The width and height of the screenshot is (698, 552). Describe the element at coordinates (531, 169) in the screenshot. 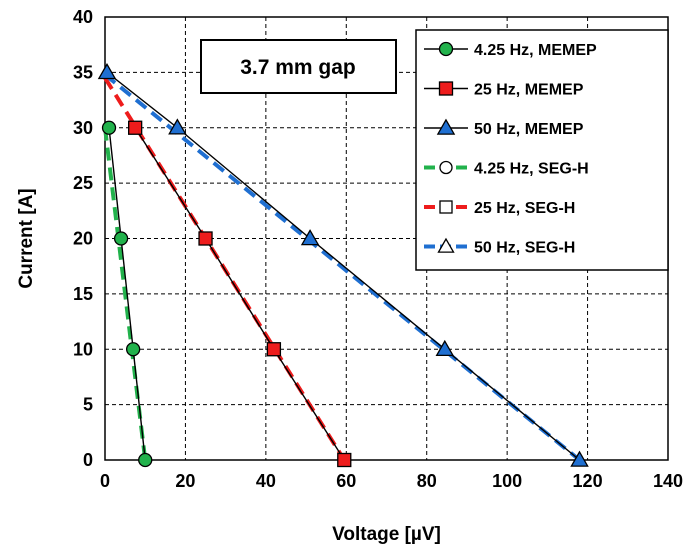

I see `legend-label: 4.25 Hz, SEG-H` at that location.